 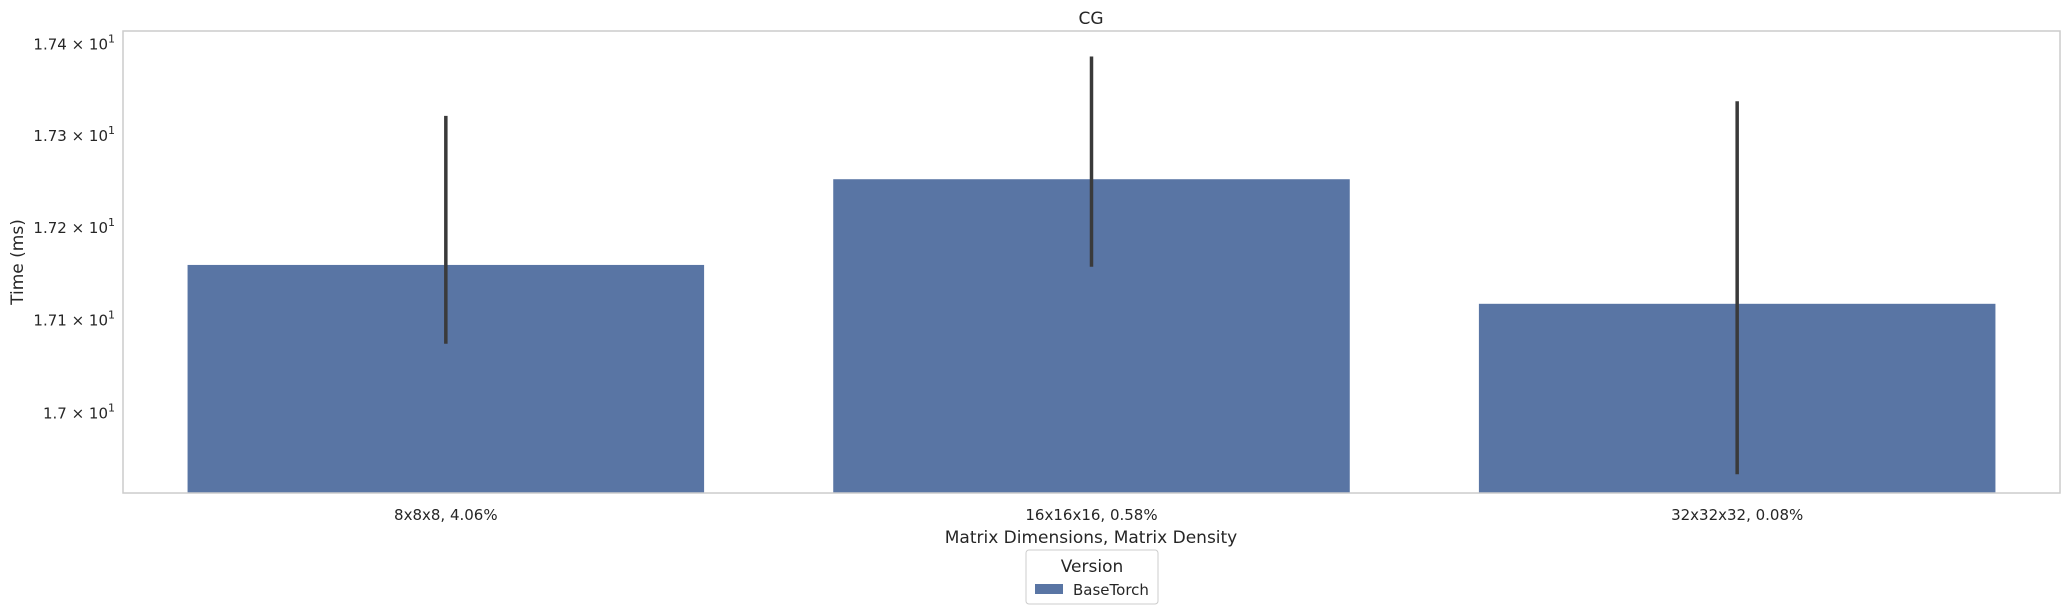 What do you see at coordinates (1092, 567) in the screenshot?
I see `legend-title: Version` at bounding box center [1092, 567].